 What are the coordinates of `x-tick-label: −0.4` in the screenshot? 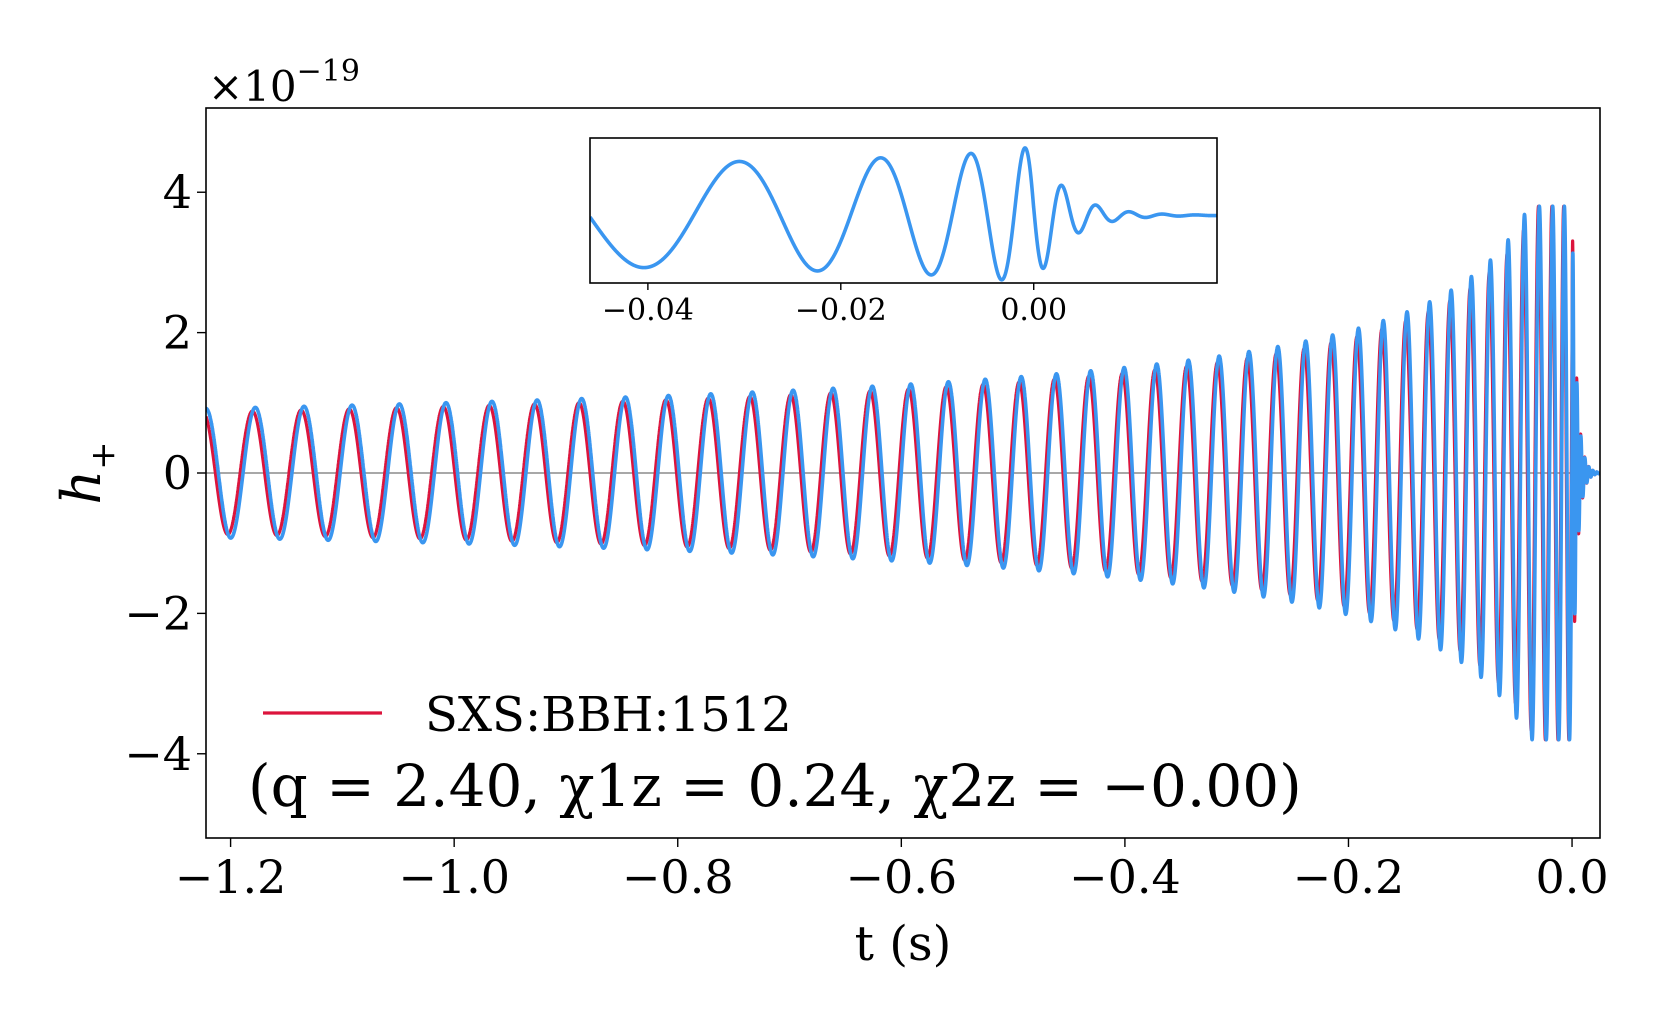 It's located at (1125, 877).